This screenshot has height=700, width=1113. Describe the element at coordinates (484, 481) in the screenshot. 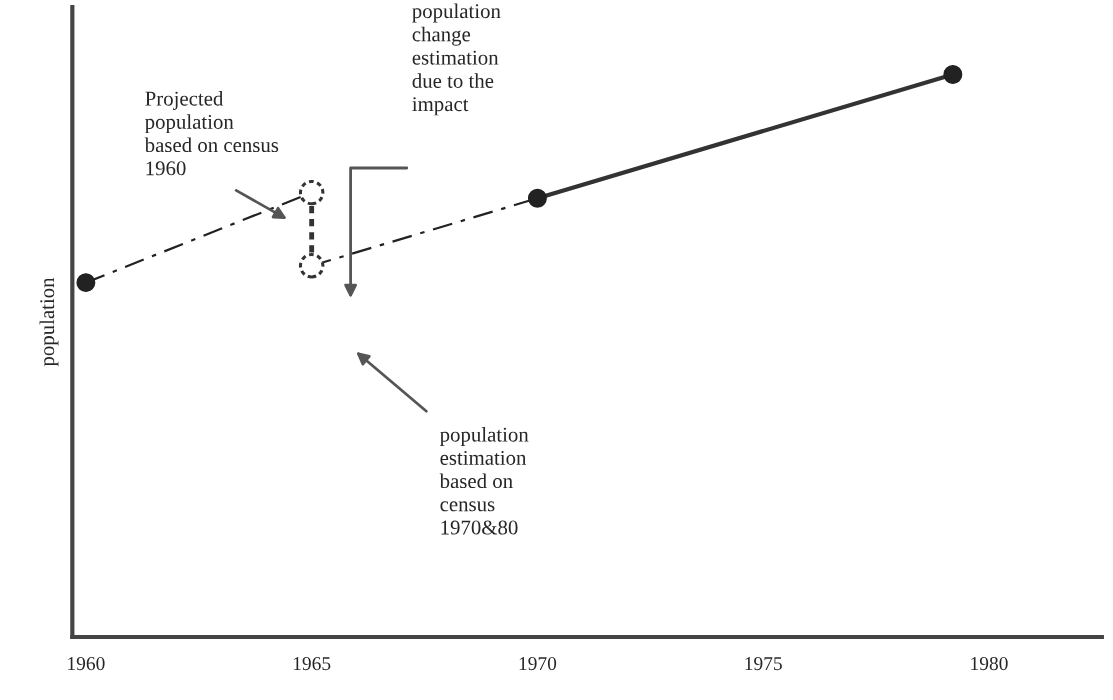

I see `annotation: population estimation based on census 1970&80` at that location.